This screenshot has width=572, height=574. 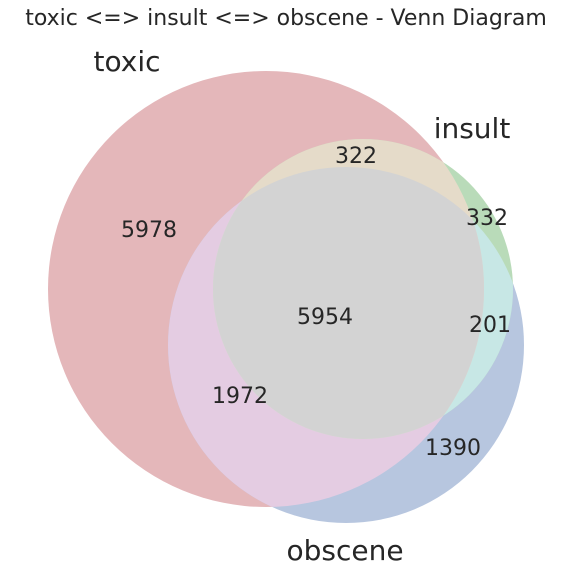 I want to click on count-obscene-only: 1390, so click(x=453, y=448).